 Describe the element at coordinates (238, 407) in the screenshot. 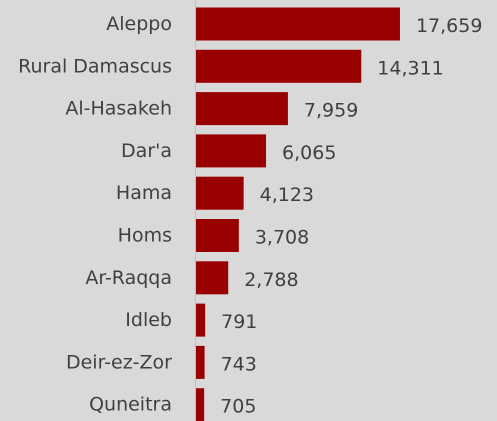

I see `value-label: 705` at that location.